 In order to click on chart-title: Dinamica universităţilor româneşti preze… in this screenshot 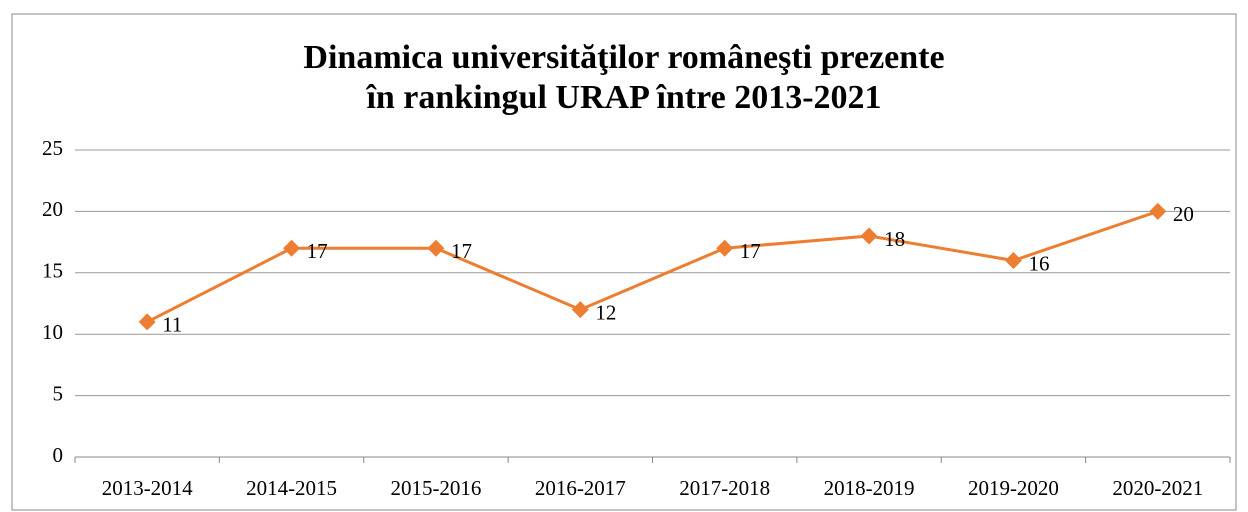, I will do `click(624, 77)`.